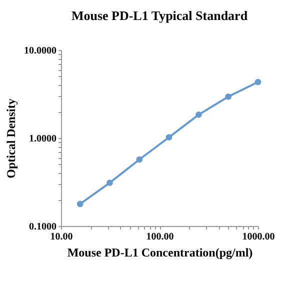  What do you see at coordinates (160, 237) in the screenshot?
I see `x-tick-label: 100.00` at bounding box center [160, 237].